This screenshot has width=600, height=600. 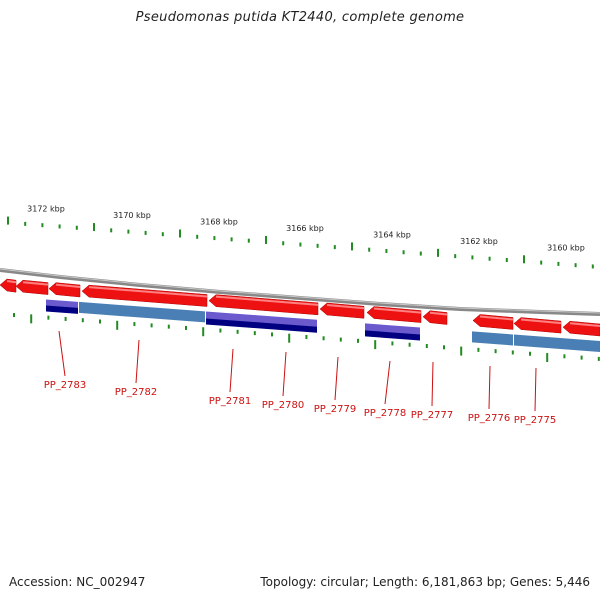 What do you see at coordinates (566, 247) in the screenshot?
I see `scale-label: 3160 kbp` at bounding box center [566, 247].